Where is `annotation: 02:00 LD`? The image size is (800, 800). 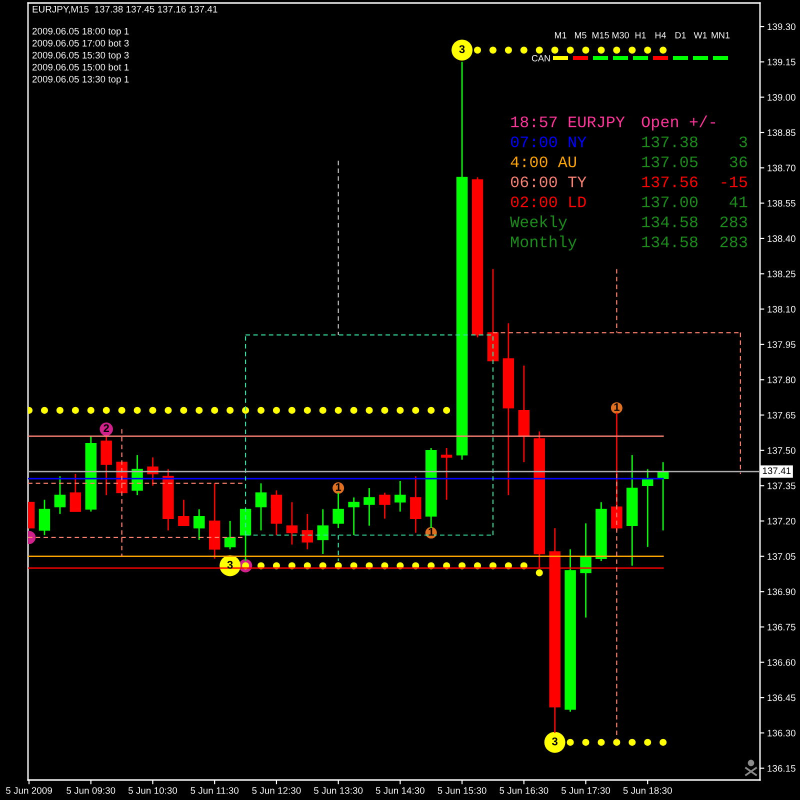
annotation: 02:00 LD is located at coordinates (548, 202).